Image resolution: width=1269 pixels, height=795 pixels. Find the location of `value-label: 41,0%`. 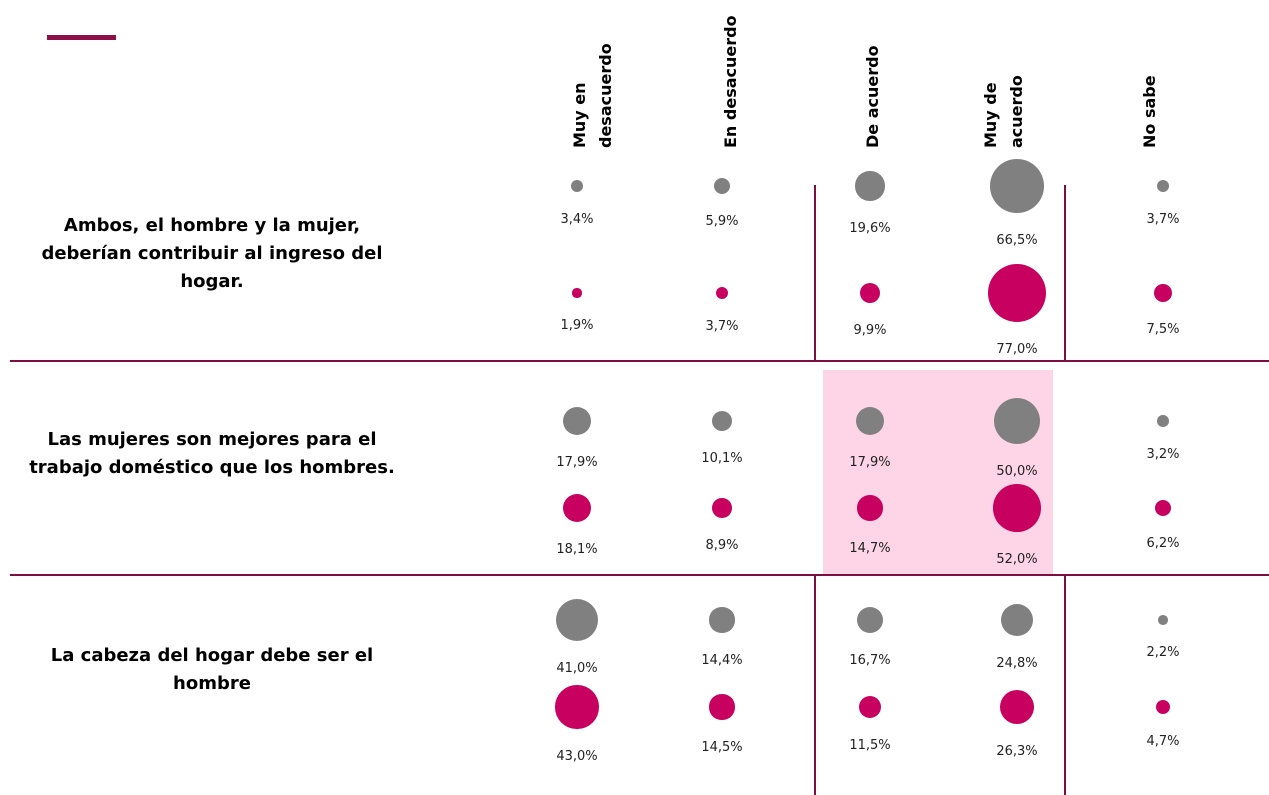

value-label: 41,0% is located at coordinates (577, 669).